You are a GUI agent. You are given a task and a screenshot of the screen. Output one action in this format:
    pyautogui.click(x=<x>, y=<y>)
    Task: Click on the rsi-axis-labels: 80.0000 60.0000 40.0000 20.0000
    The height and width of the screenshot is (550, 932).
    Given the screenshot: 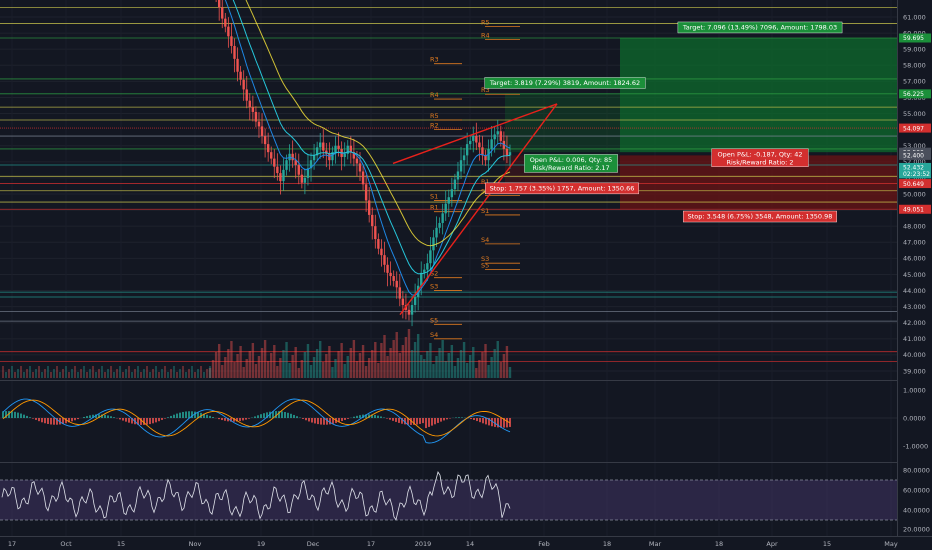 What is the action you would take?
    pyautogui.click(x=916, y=499)
    